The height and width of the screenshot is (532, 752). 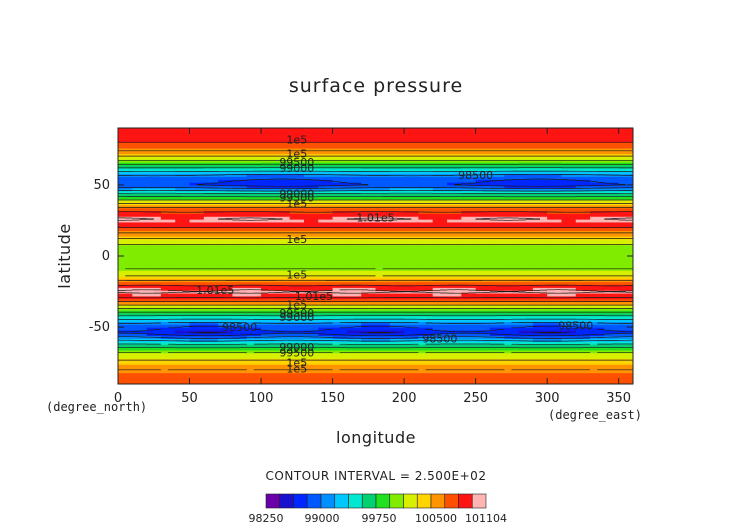 I want to click on contour-label: 99000, so click(x=296, y=347).